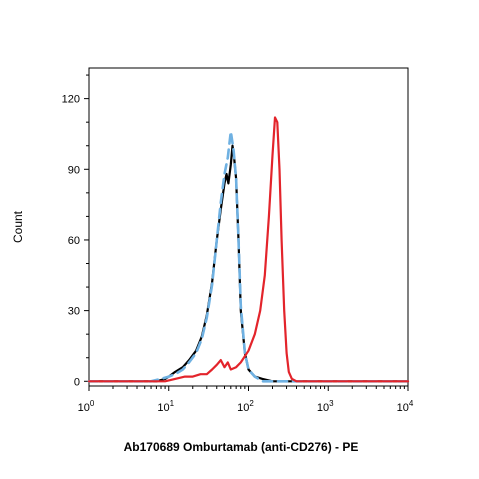  What do you see at coordinates (331, 403) in the screenshot?
I see `x-tick-exponent: 3` at bounding box center [331, 403].